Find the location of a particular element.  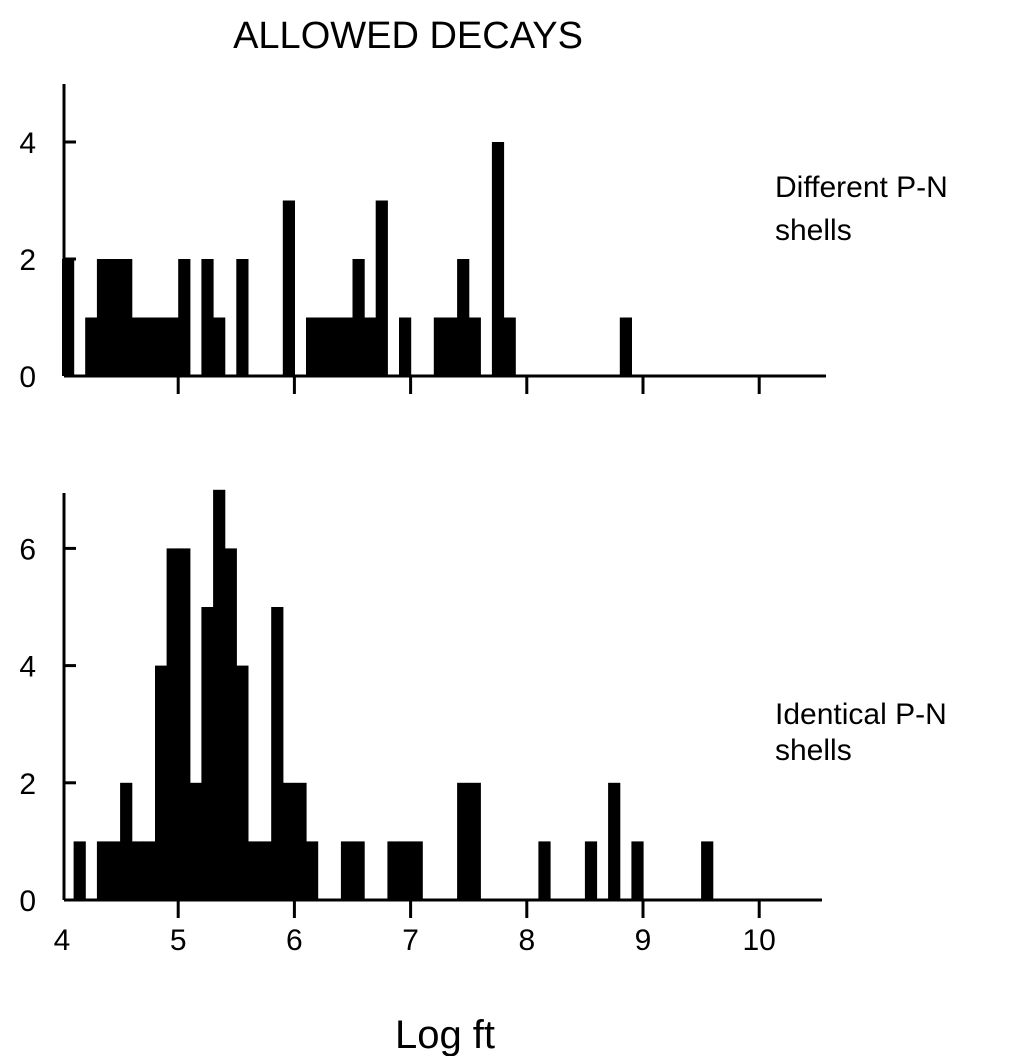

bars-different-pn is located at coordinates (347, 259).